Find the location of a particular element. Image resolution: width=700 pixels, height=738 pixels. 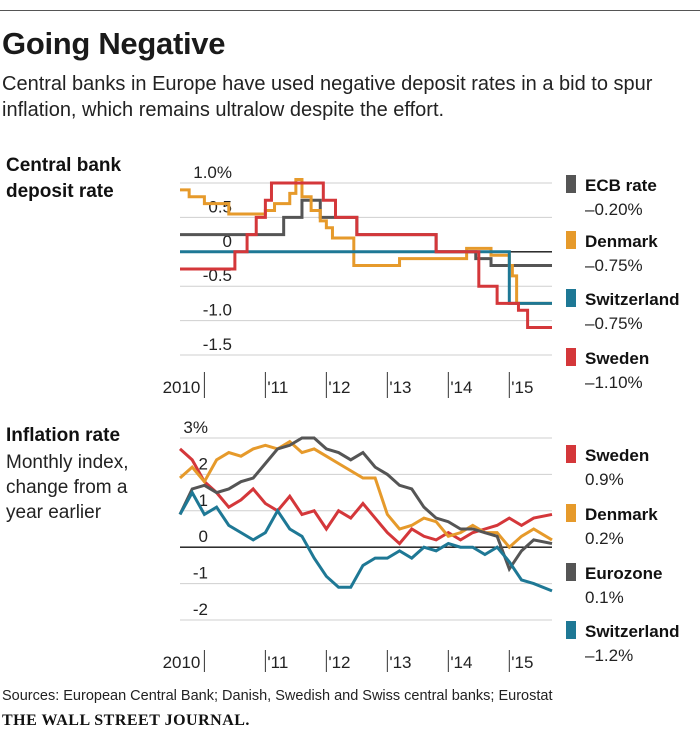

deposit-ytick-label: -0.5 is located at coordinates (217, 275).